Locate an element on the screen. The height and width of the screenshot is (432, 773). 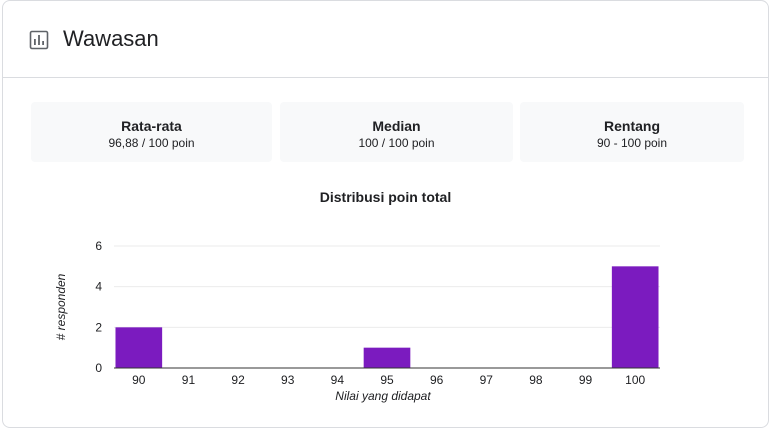
page-title: Wawasan is located at coordinates (111, 38).